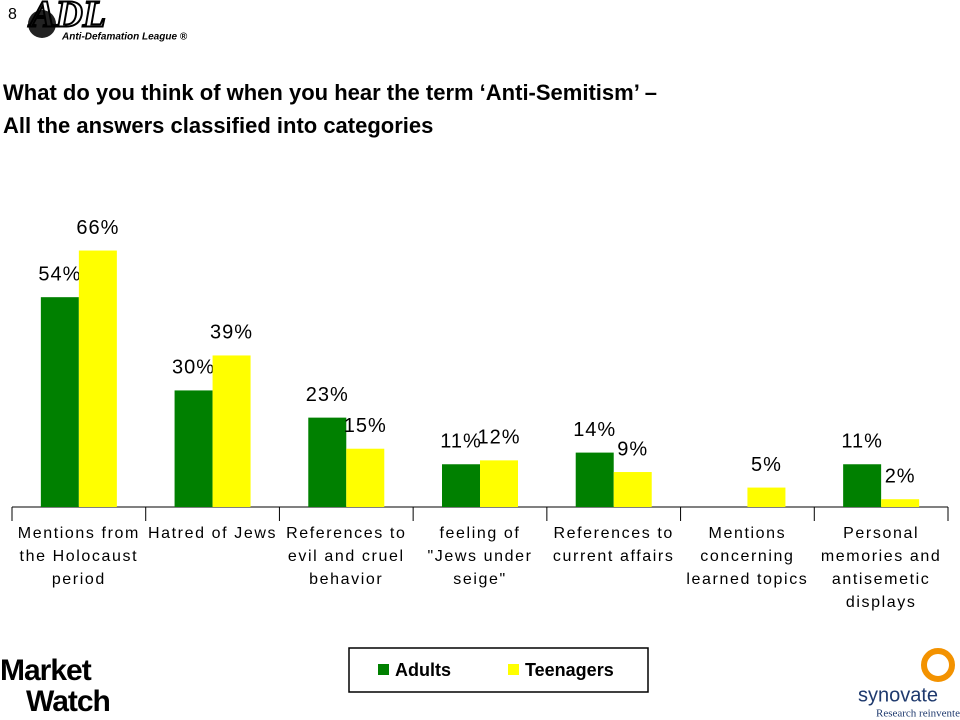  Describe the element at coordinates (747, 556) in the screenshot. I see `x-tick-label: Mentions concerning learned topics` at that location.